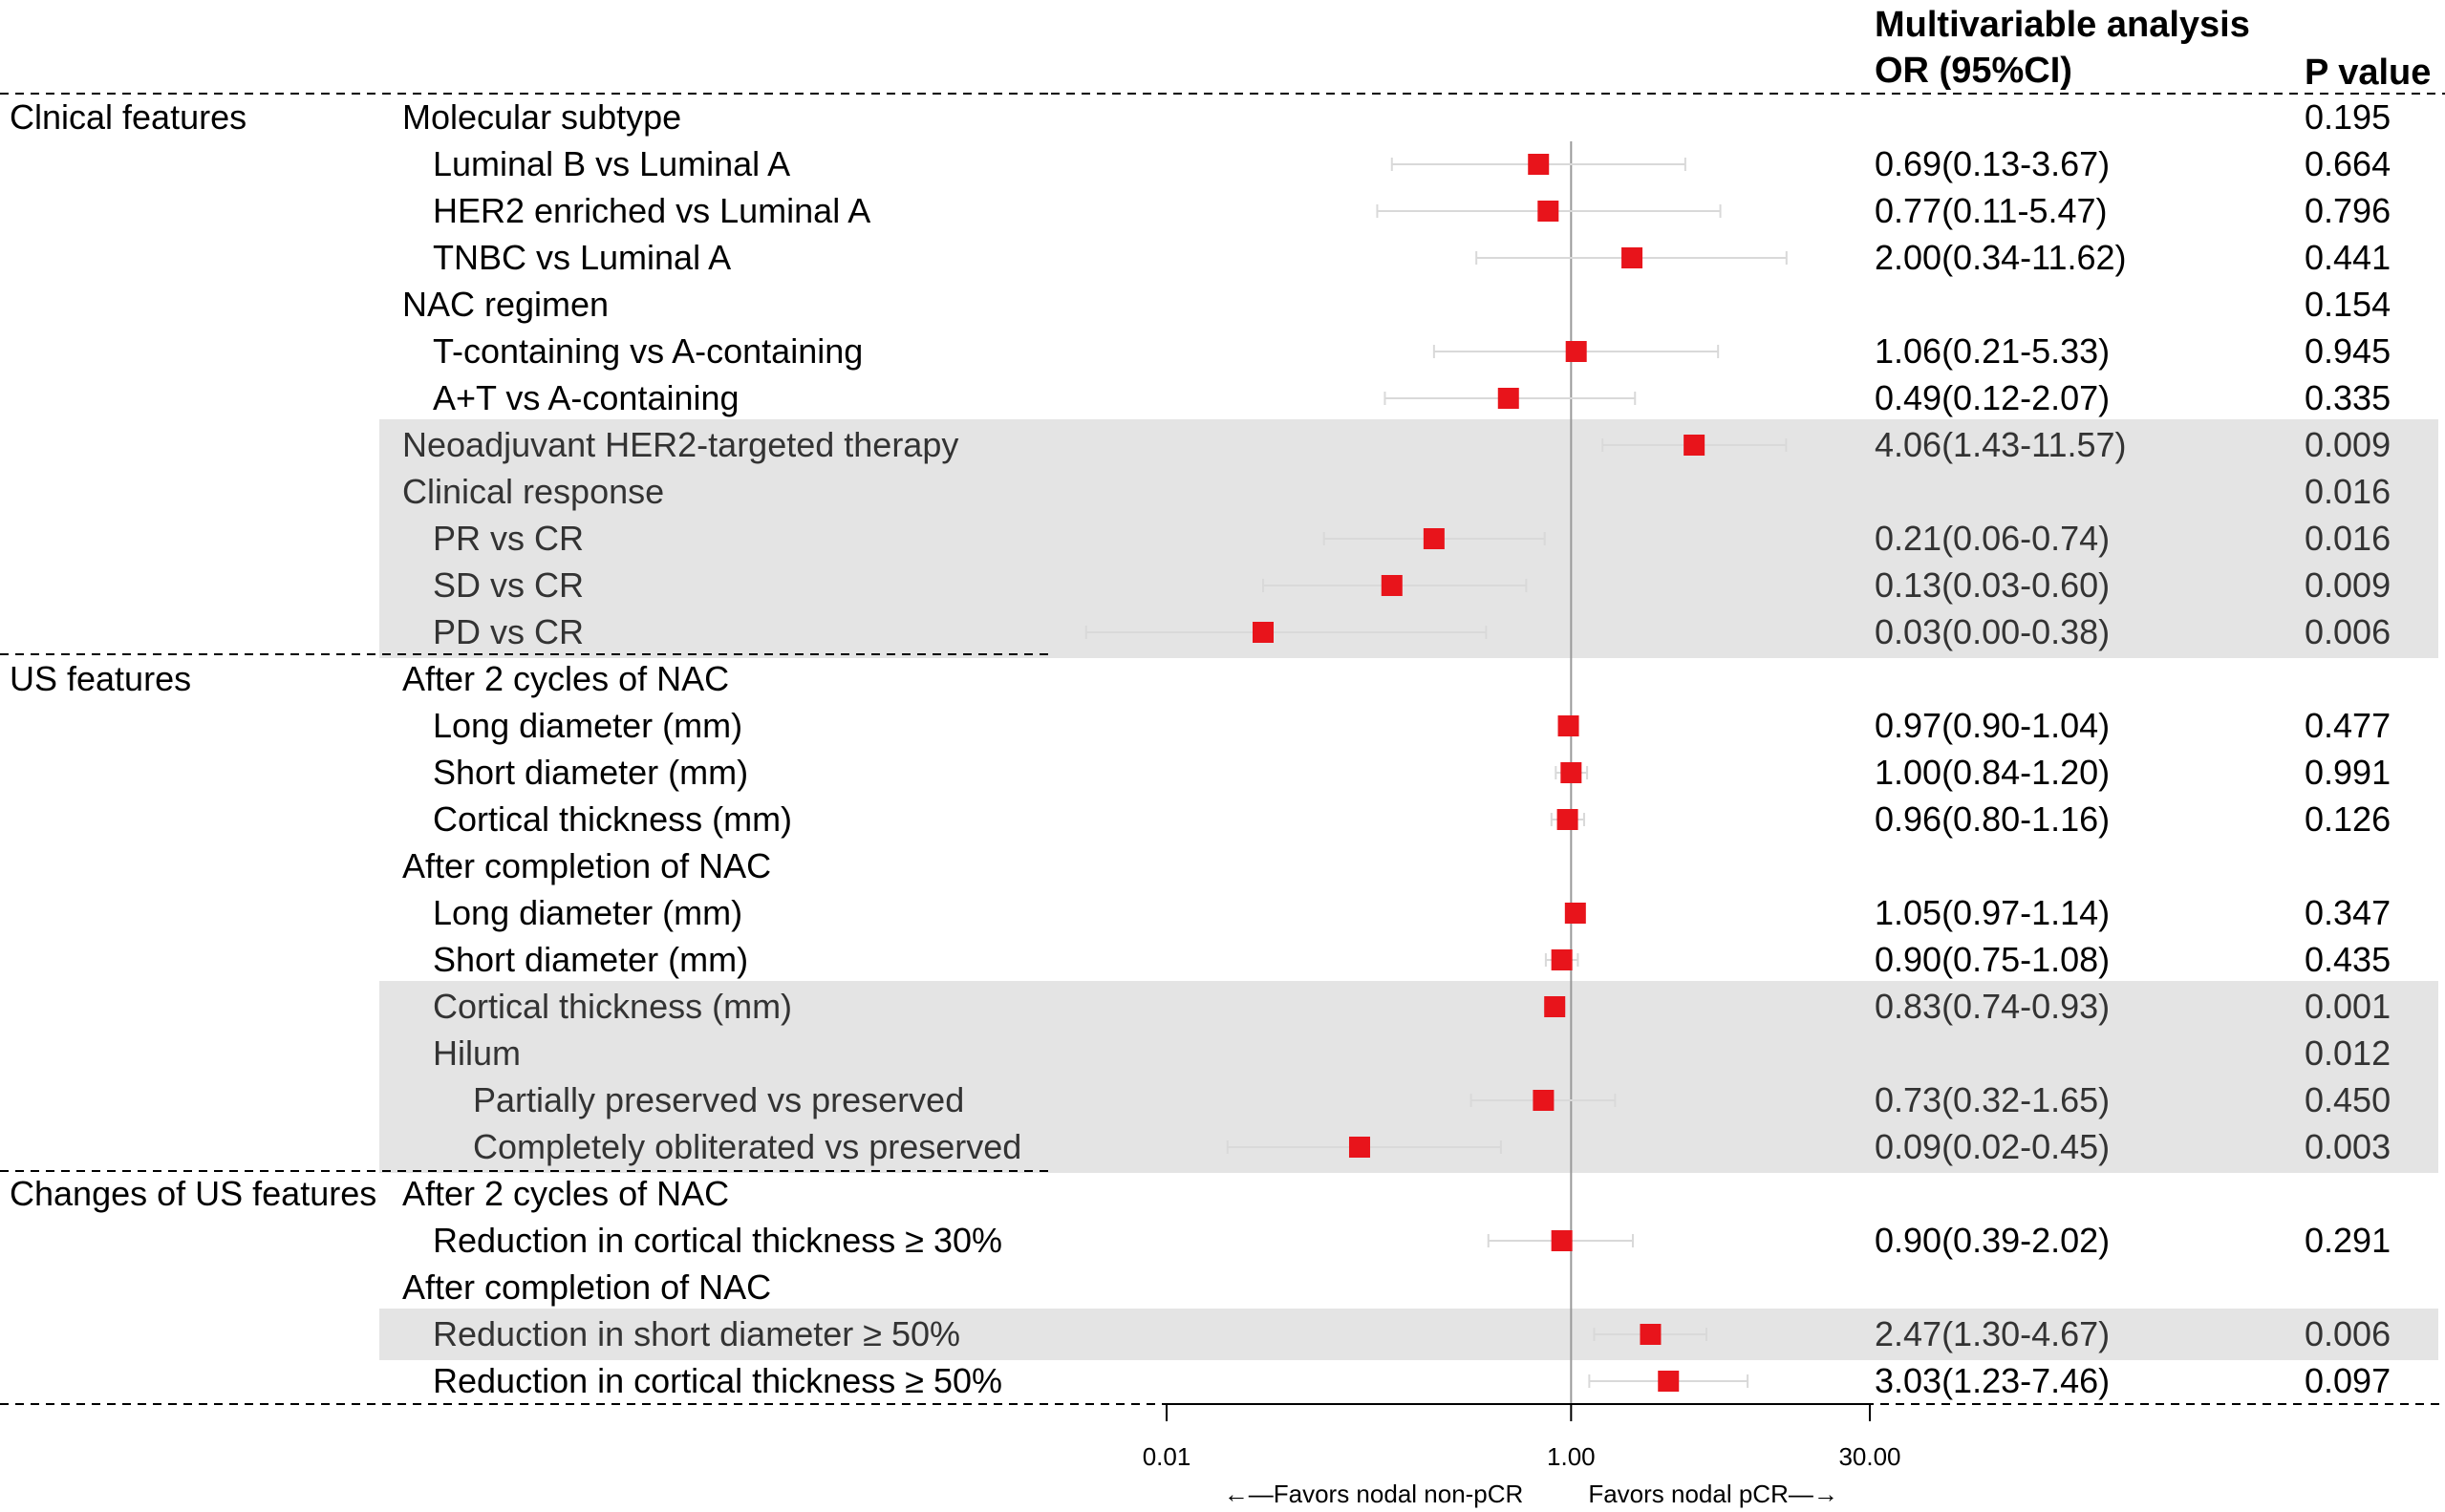  What do you see at coordinates (1992, 959) in the screenshot?
I see `or-ci-value: 0.90(0.75-1.08)` at bounding box center [1992, 959].